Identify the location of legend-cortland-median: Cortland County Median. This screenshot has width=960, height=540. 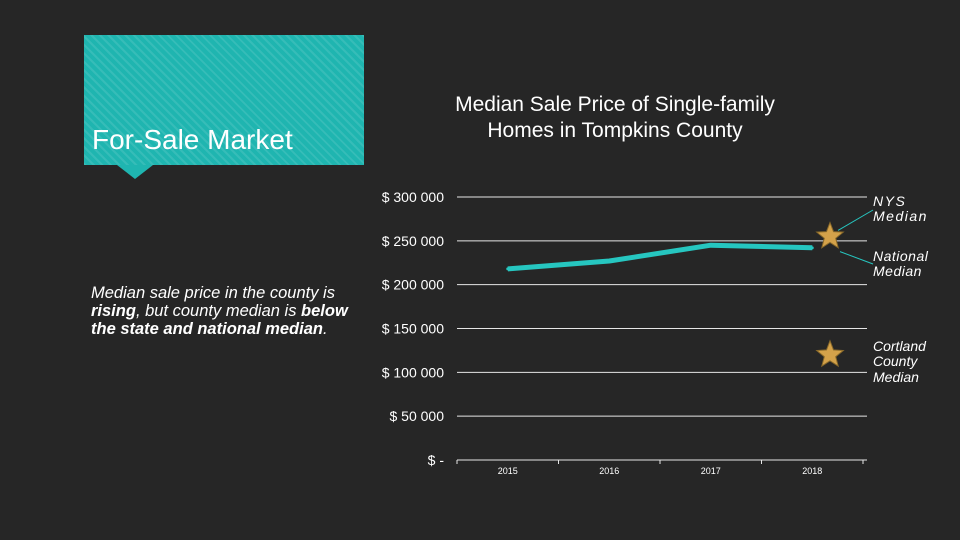
(899, 361).